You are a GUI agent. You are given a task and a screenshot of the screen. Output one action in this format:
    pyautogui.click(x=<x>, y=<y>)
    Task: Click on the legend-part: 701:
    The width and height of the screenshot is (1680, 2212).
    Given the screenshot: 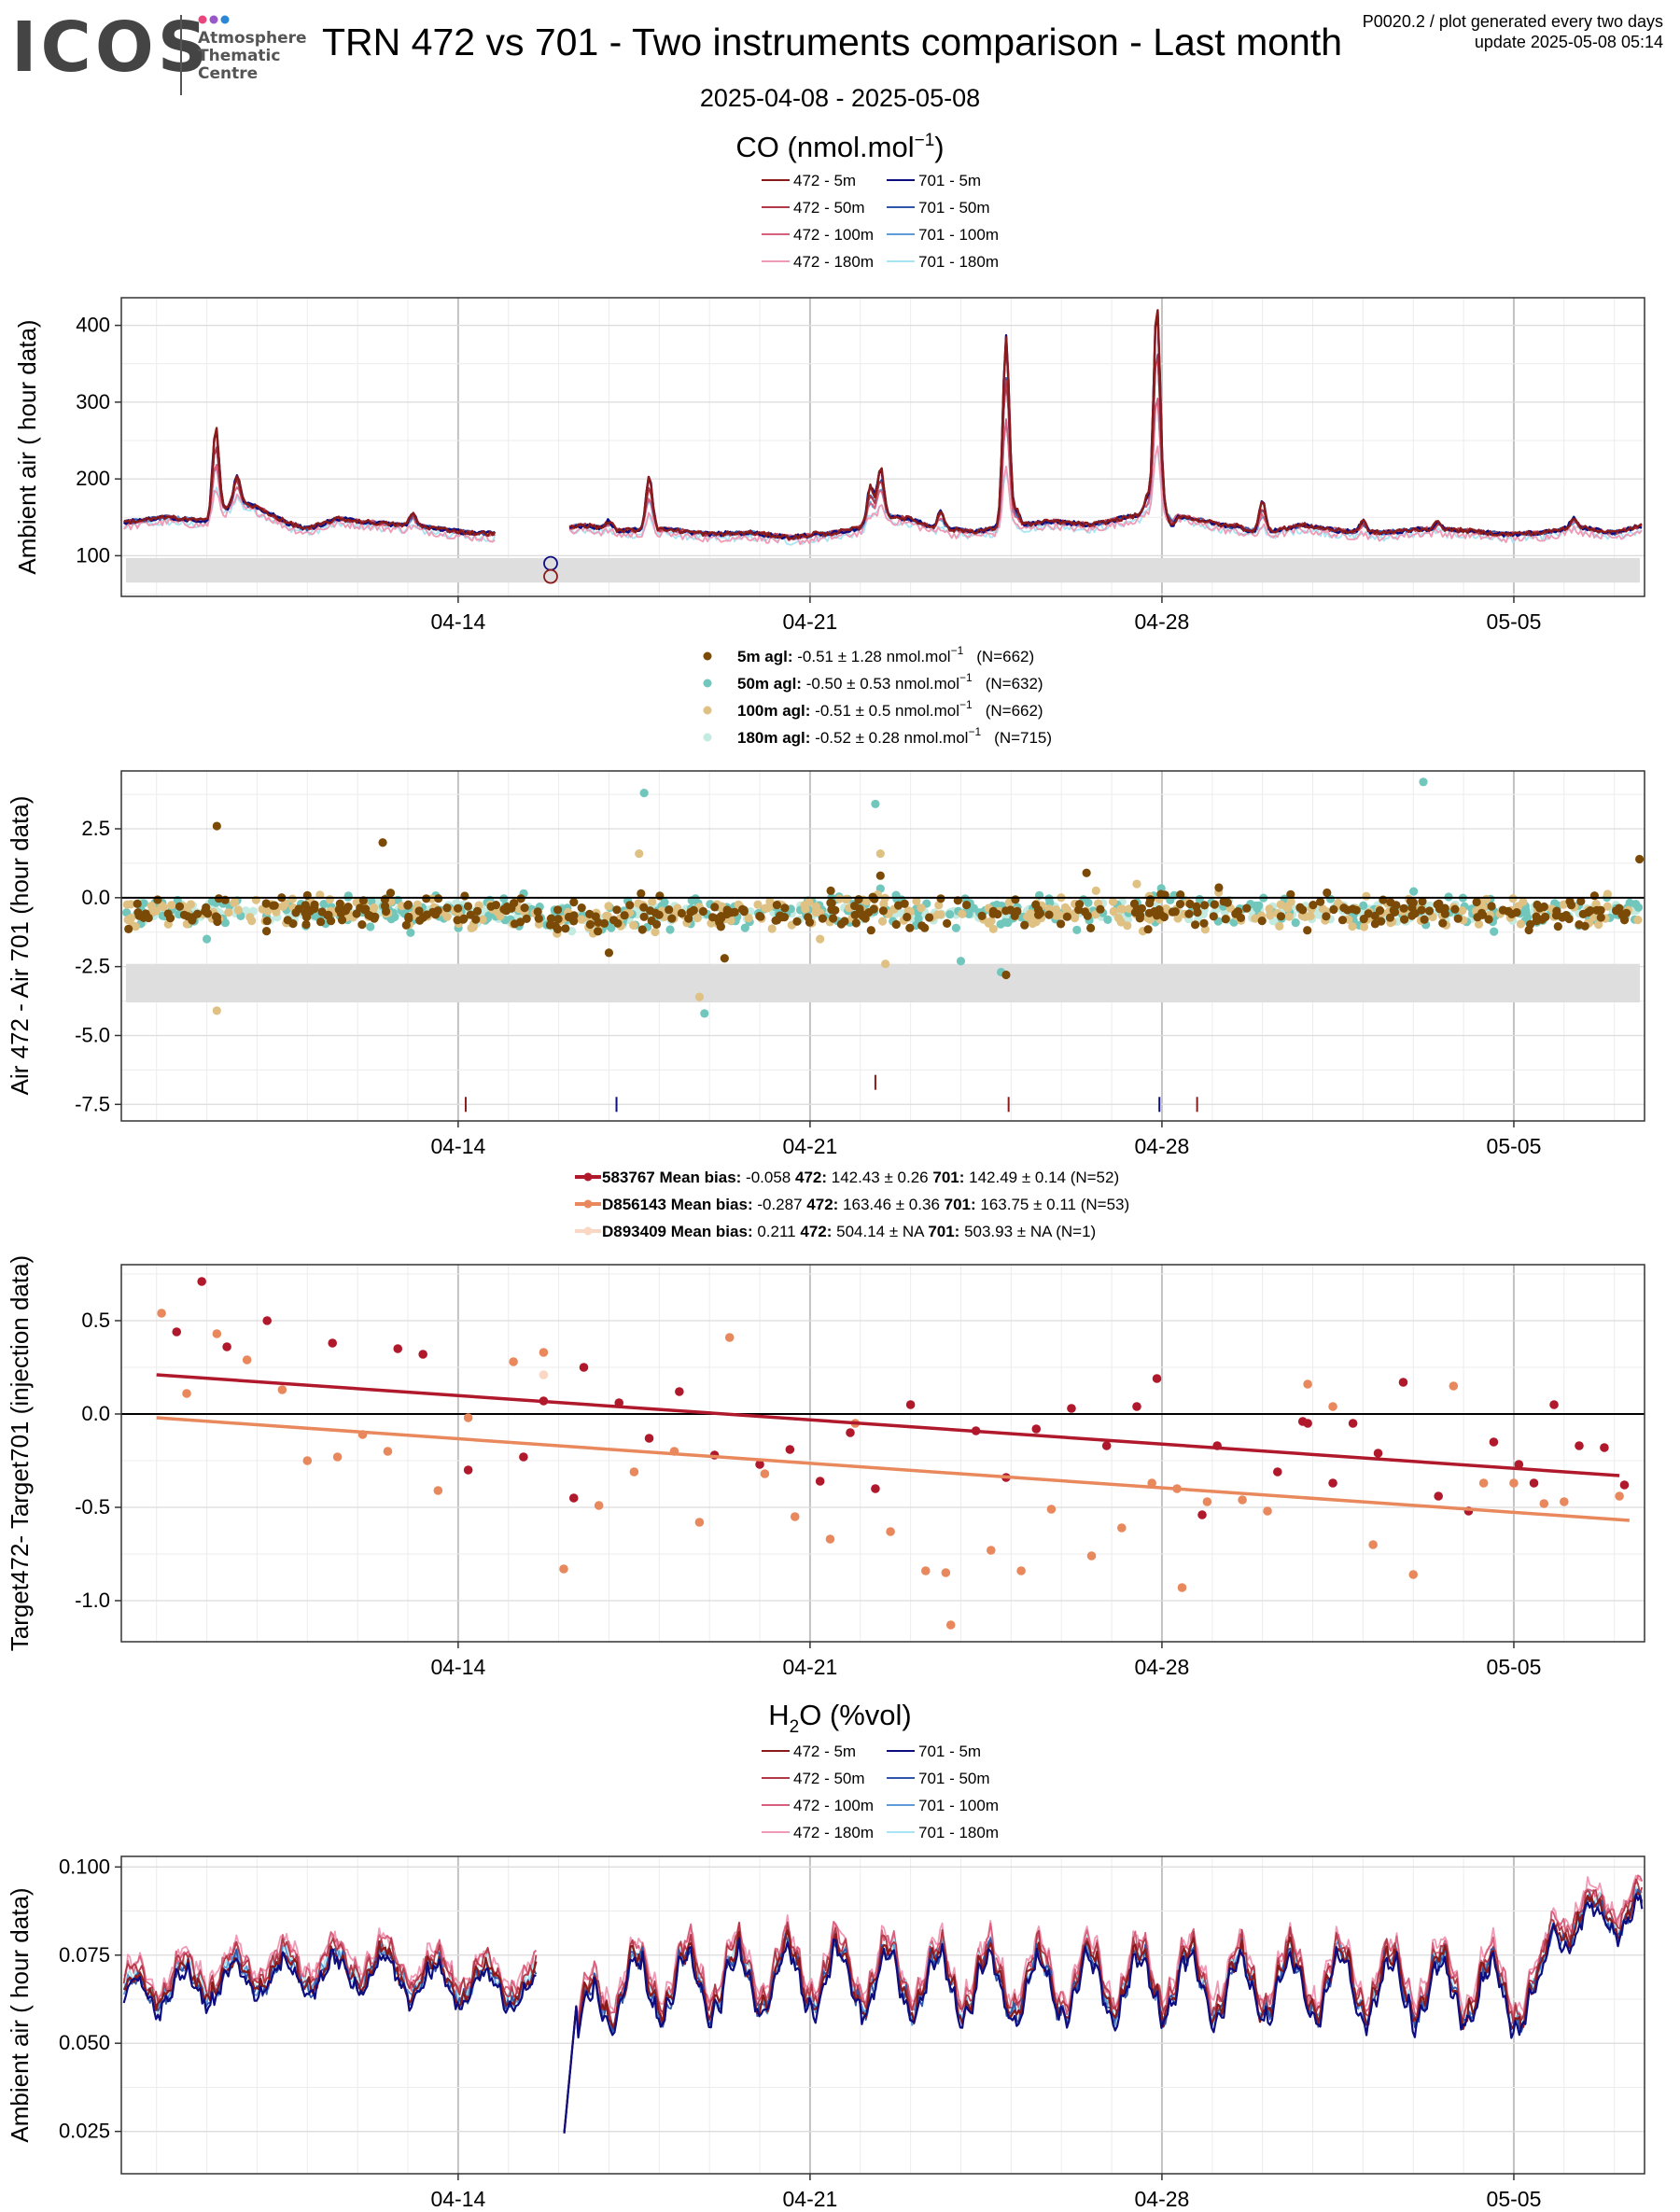 What is the action you would take?
    pyautogui.click(x=948, y=1177)
    